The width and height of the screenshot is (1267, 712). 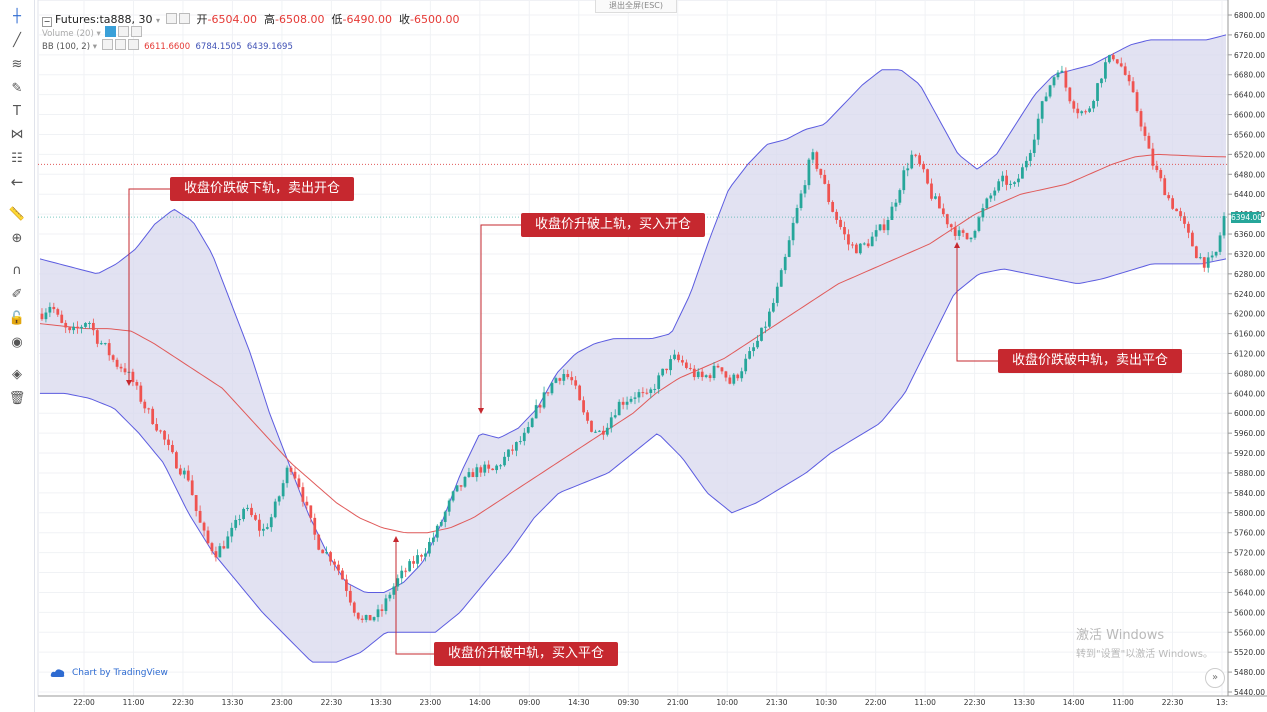 I want to click on y-tick-label: 6440.00, so click(x=1249, y=194).